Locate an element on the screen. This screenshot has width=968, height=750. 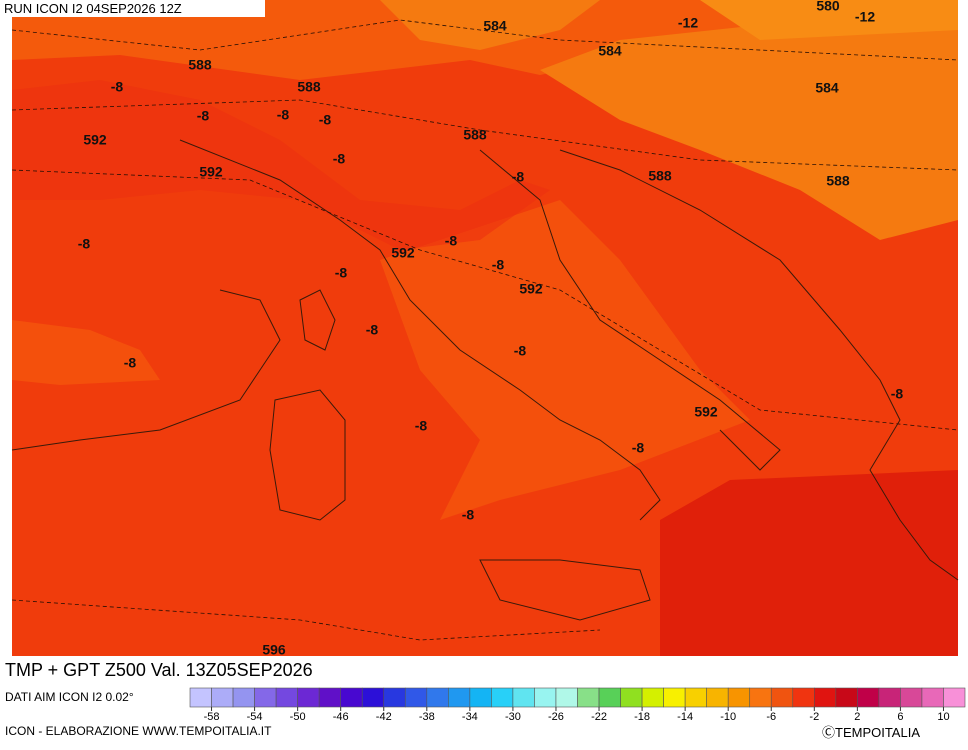
tick-label: -18 is located at coordinates (642, 717).